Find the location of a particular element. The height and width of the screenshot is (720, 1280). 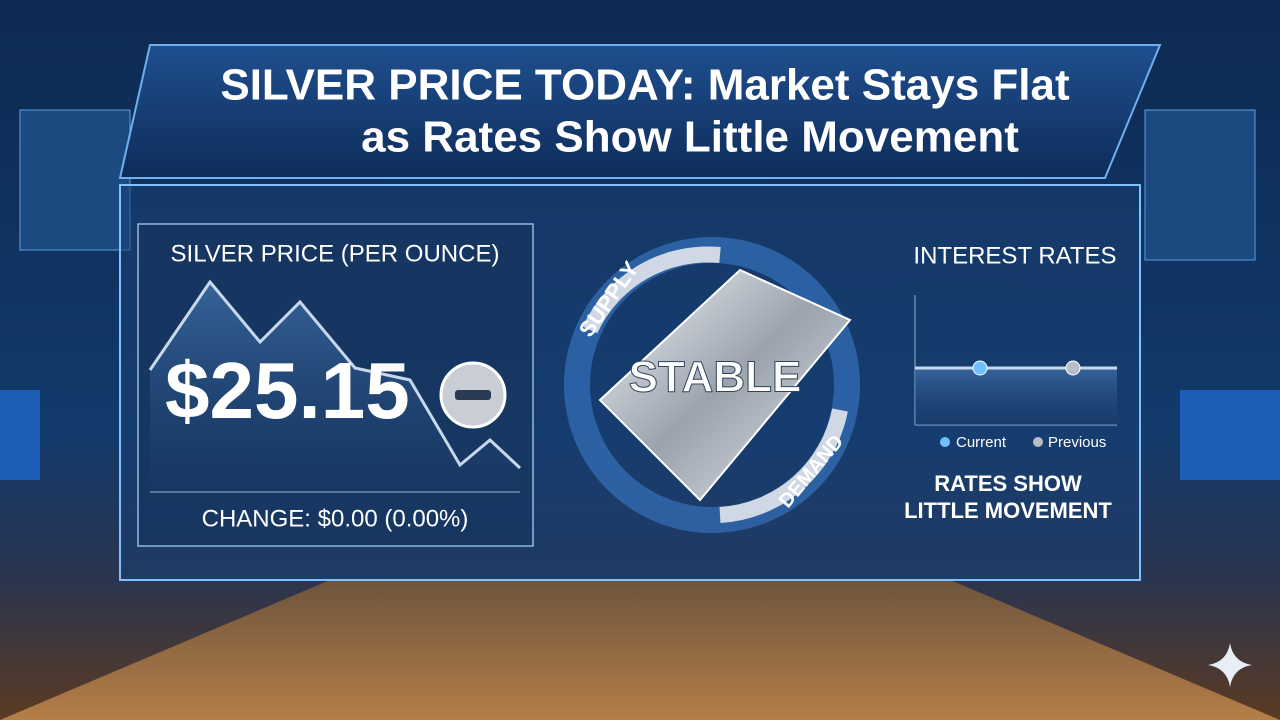

neutral-icon-bar is located at coordinates (473, 395).